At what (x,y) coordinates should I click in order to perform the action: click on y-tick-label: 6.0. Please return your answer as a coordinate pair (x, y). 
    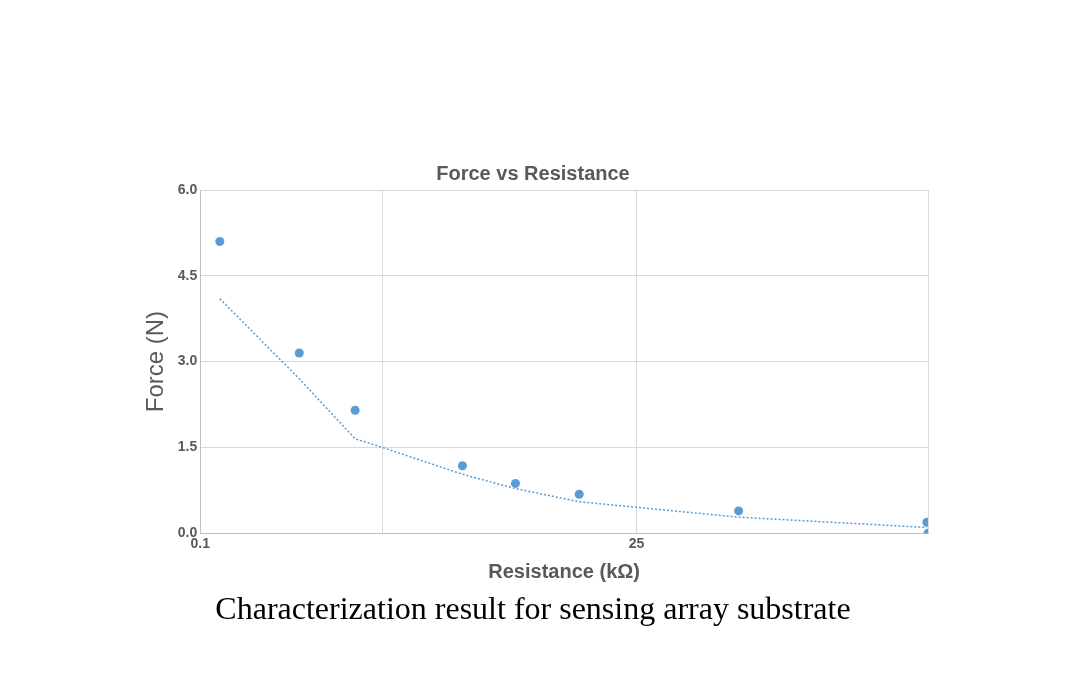
    Looking at the image, I should click on (187, 188).